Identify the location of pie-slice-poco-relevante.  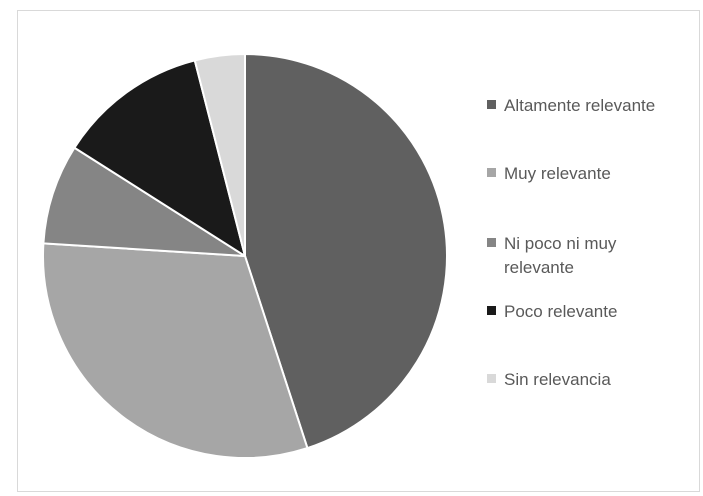
(159, 158).